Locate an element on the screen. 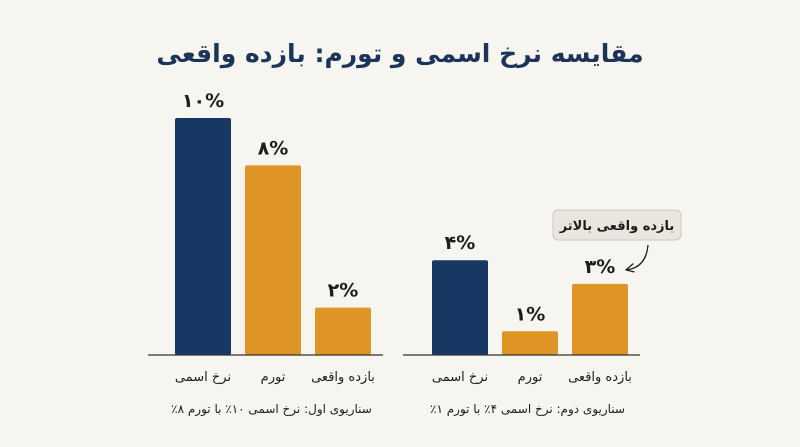 The image size is (800, 447). annotation: بازده واقعی بالاتر is located at coordinates (617, 241).